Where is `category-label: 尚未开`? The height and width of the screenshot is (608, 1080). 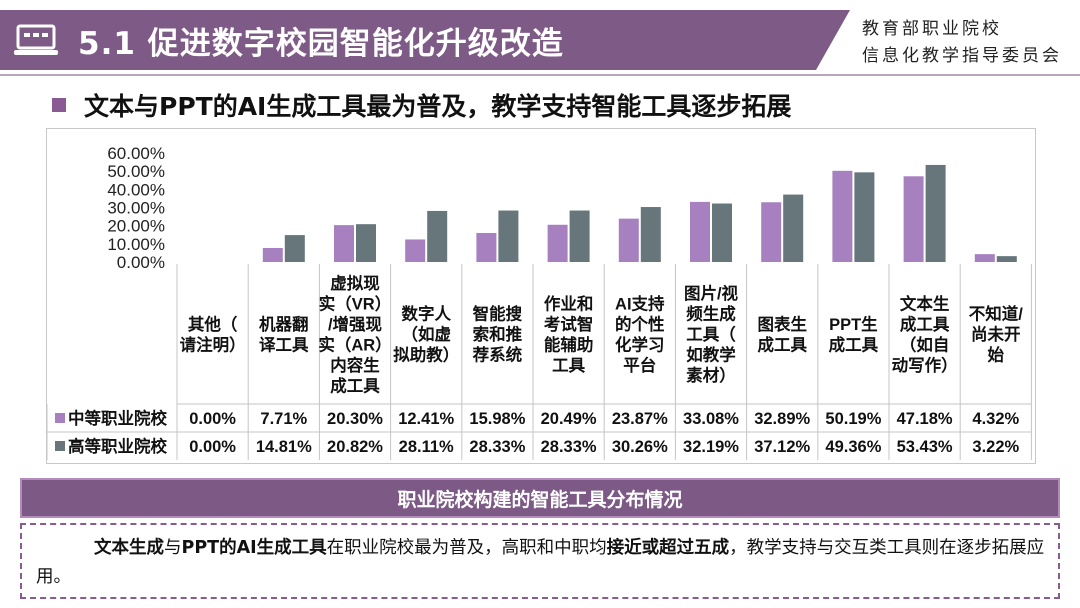
category-label: 尚未开 is located at coordinates (996, 334).